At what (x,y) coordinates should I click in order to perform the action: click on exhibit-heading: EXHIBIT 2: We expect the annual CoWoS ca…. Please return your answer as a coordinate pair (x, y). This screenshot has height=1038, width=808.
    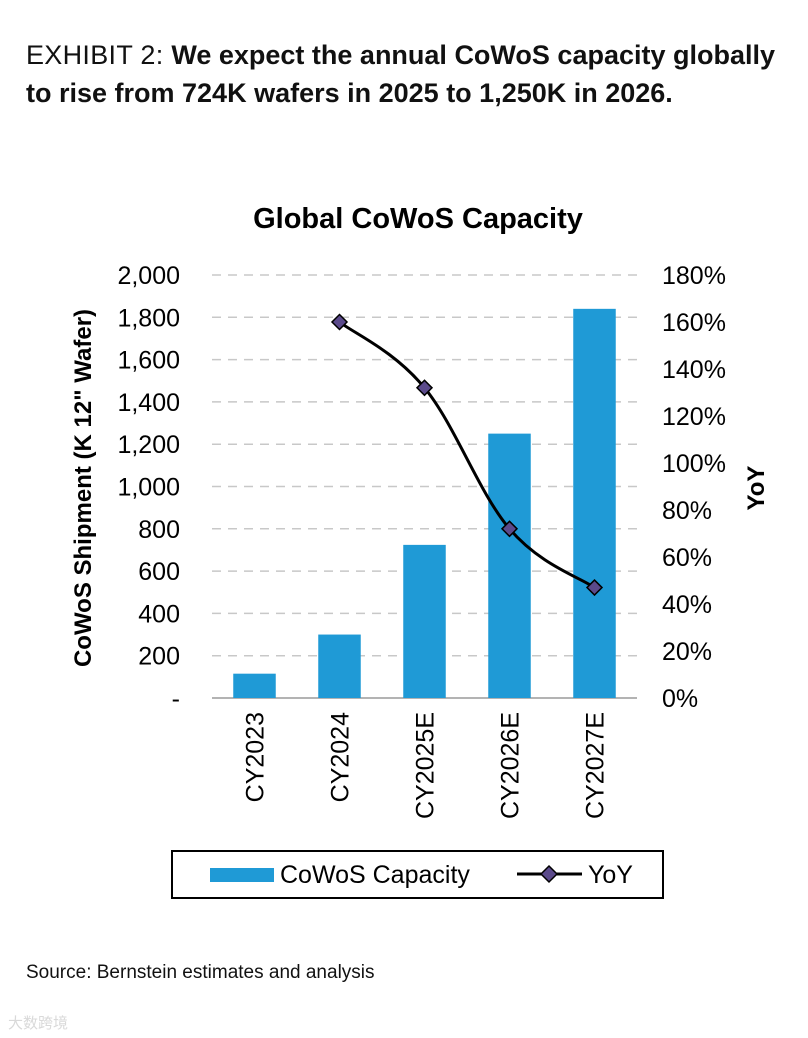
    Looking at the image, I should click on (406, 74).